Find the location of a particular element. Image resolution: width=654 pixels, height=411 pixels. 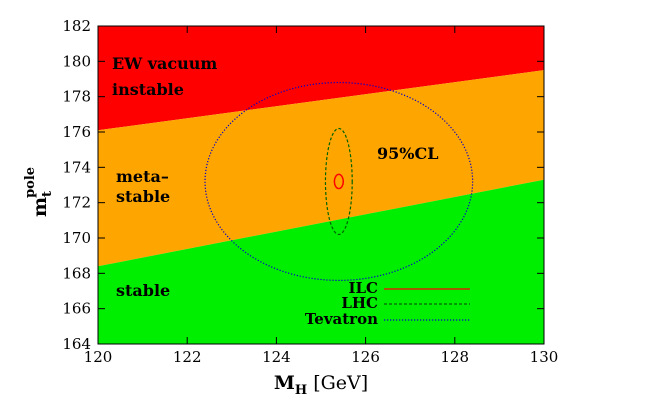

ellipse-ilc is located at coordinates (339, 181).